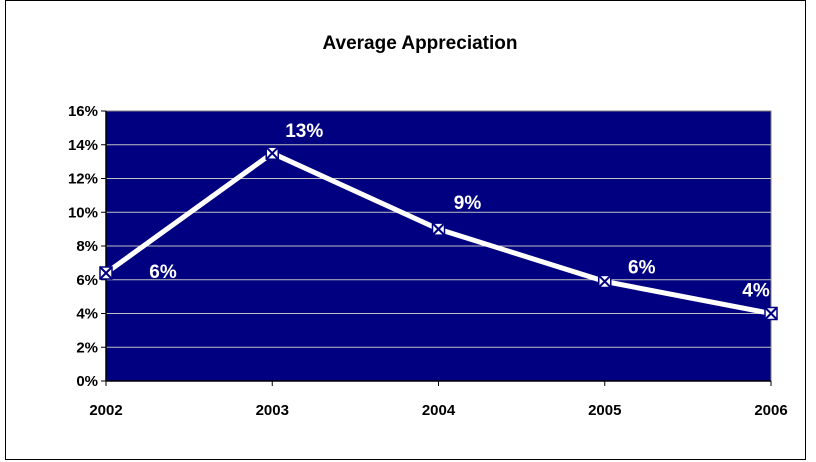  What do you see at coordinates (420, 43) in the screenshot?
I see `chart-title: Average Appreciation` at bounding box center [420, 43].